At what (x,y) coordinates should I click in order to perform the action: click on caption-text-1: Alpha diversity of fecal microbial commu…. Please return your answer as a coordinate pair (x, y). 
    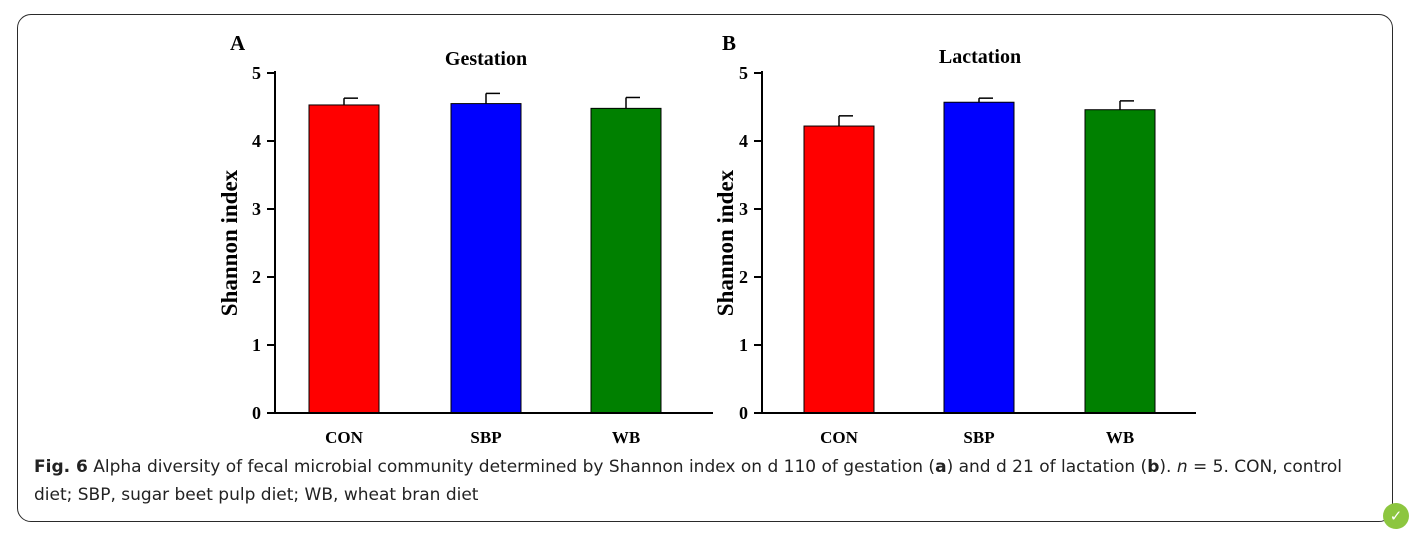
    Looking at the image, I should click on (511, 467).